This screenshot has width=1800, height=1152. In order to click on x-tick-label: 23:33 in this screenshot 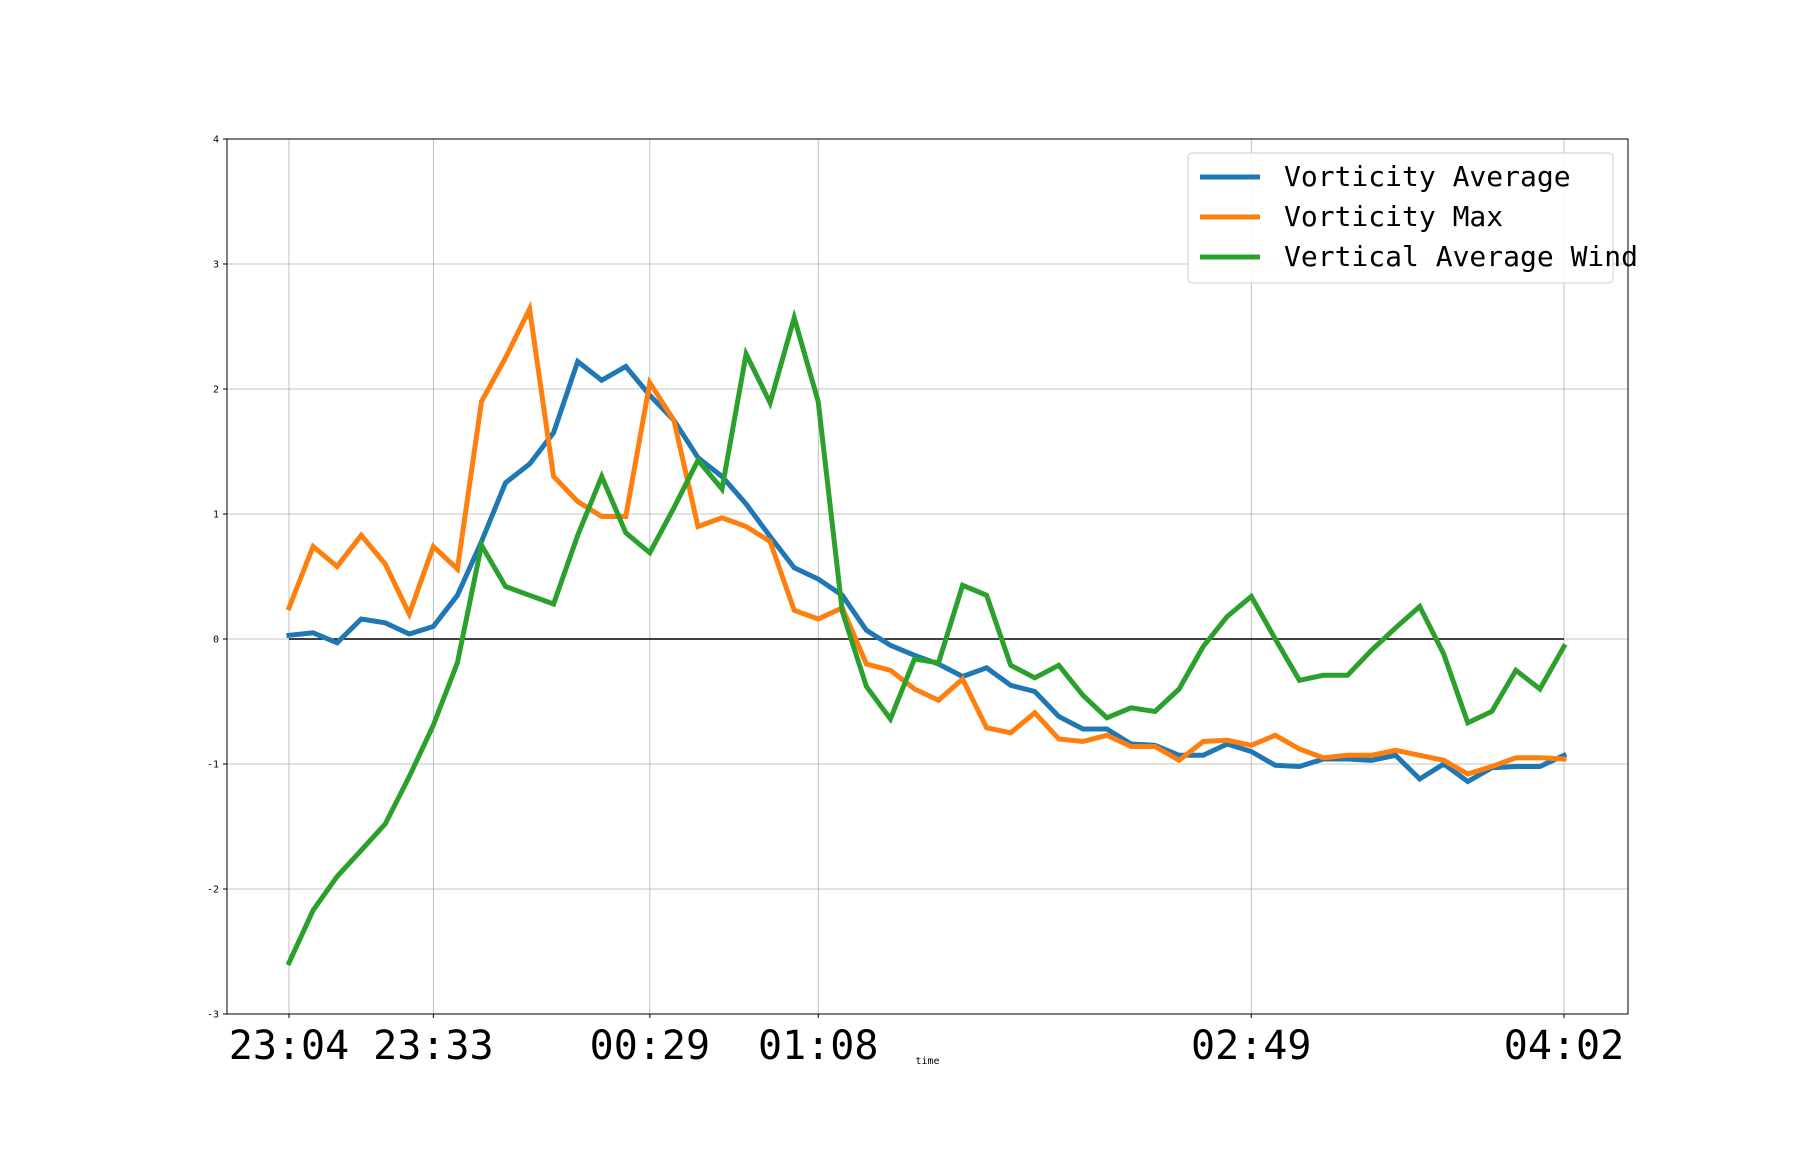, I will do `click(433, 1046)`.